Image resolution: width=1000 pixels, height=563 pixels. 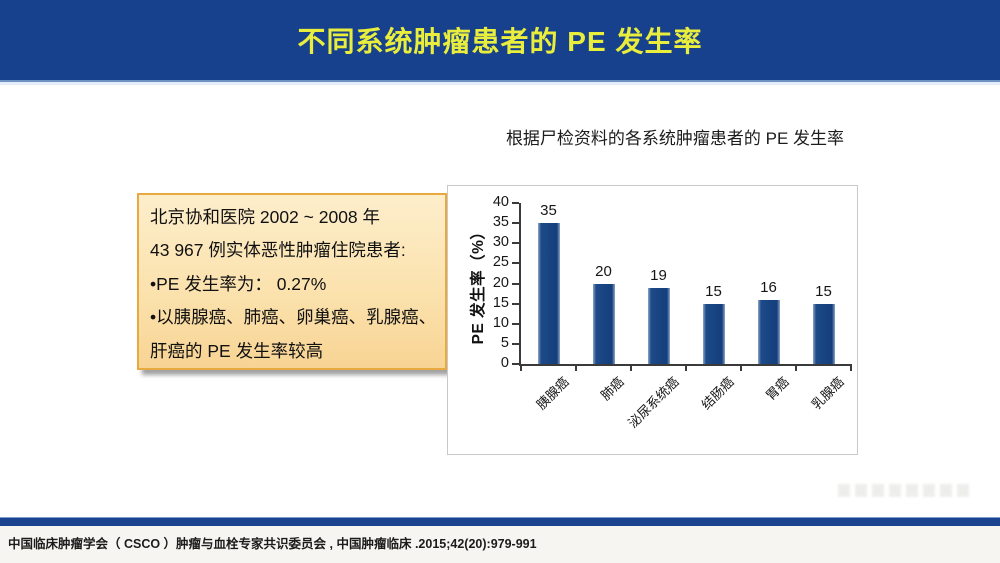 I want to click on y-tick-label: 10, so click(x=500, y=322).